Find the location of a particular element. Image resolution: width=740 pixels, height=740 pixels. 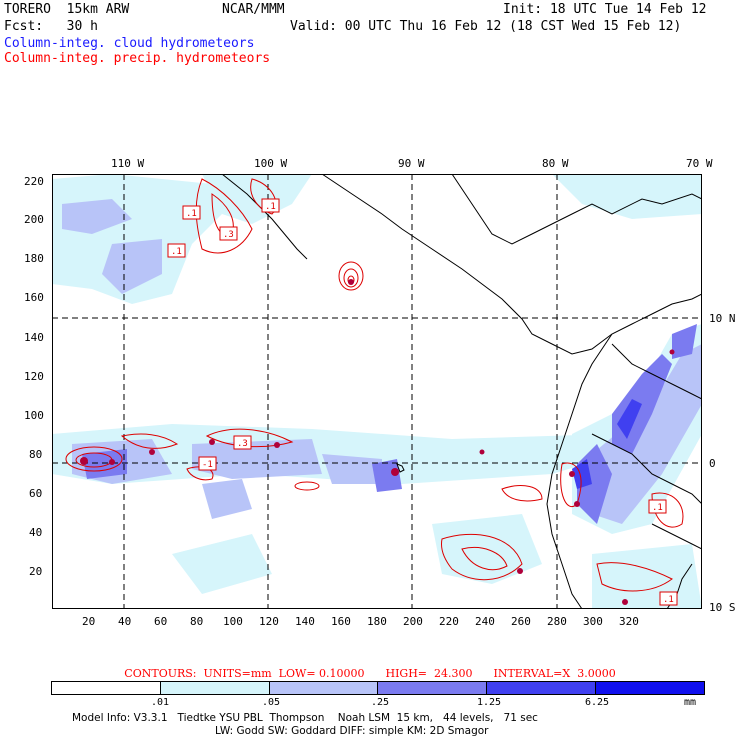

y-label: 140 is located at coordinates (34, 337).